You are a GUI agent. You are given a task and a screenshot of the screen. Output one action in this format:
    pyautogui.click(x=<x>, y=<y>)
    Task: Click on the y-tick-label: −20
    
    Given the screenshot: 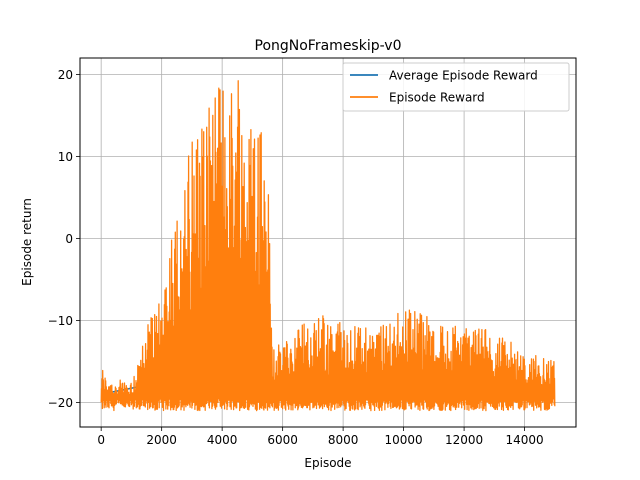 What is the action you would take?
    pyautogui.click(x=60, y=403)
    